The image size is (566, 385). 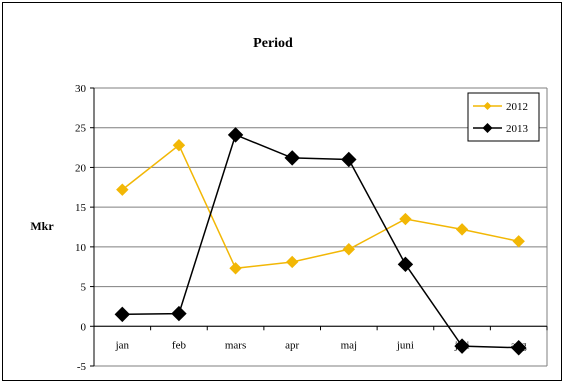 What do you see at coordinates (81, 208) in the screenshot?
I see `y-tick-label: 15` at bounding box center [81, 208].